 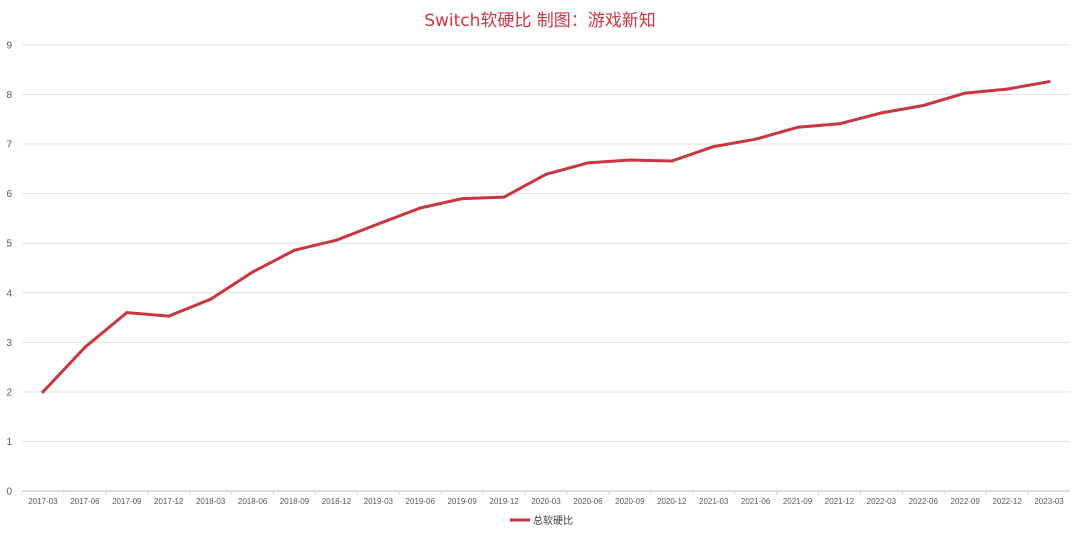 I want to click on x-tick-label: 2021-06, so click(x=756, y=501).